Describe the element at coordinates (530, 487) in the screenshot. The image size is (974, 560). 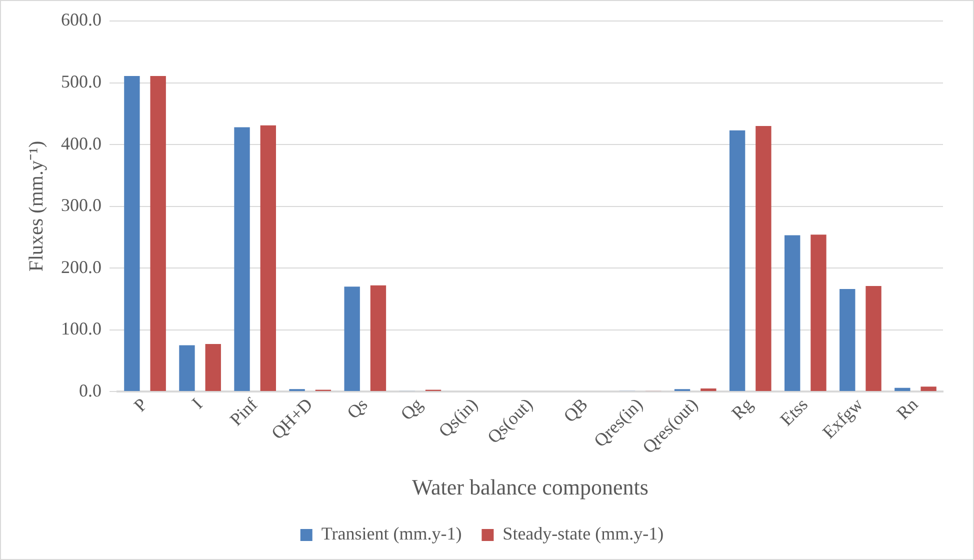
I see `x-axis-title: Water balance components` at that location.